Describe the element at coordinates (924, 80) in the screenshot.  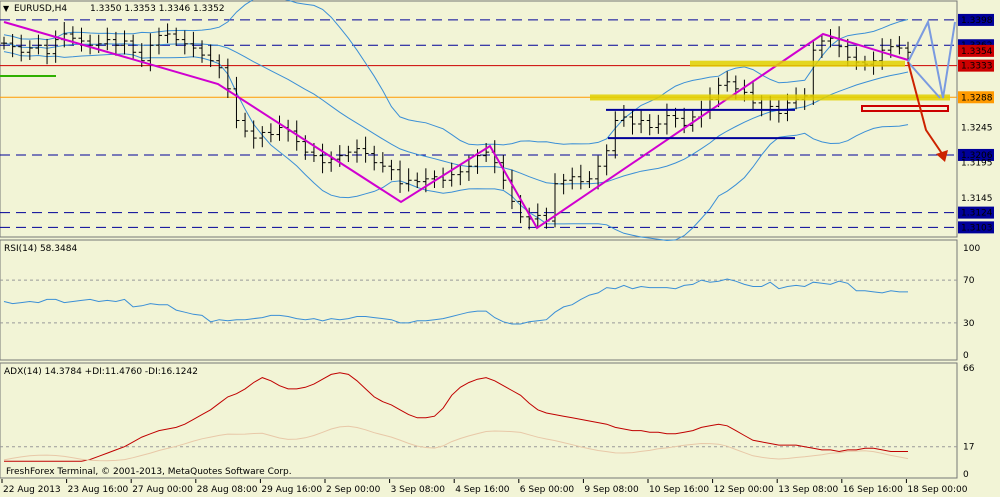
I see `forecast-path-down` at that location.